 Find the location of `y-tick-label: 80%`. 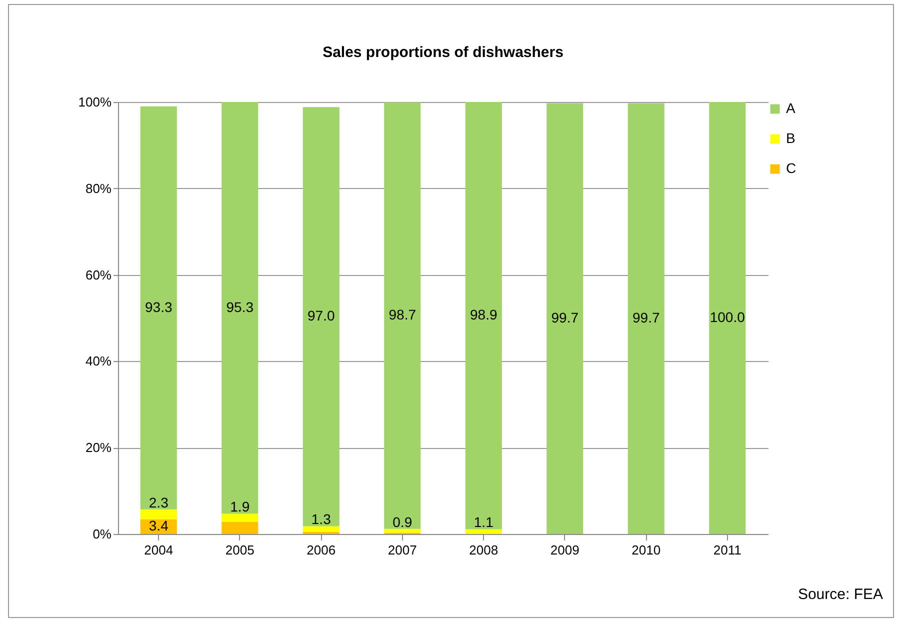

y-tick-label: 80% is located at coordinates (98, 188).